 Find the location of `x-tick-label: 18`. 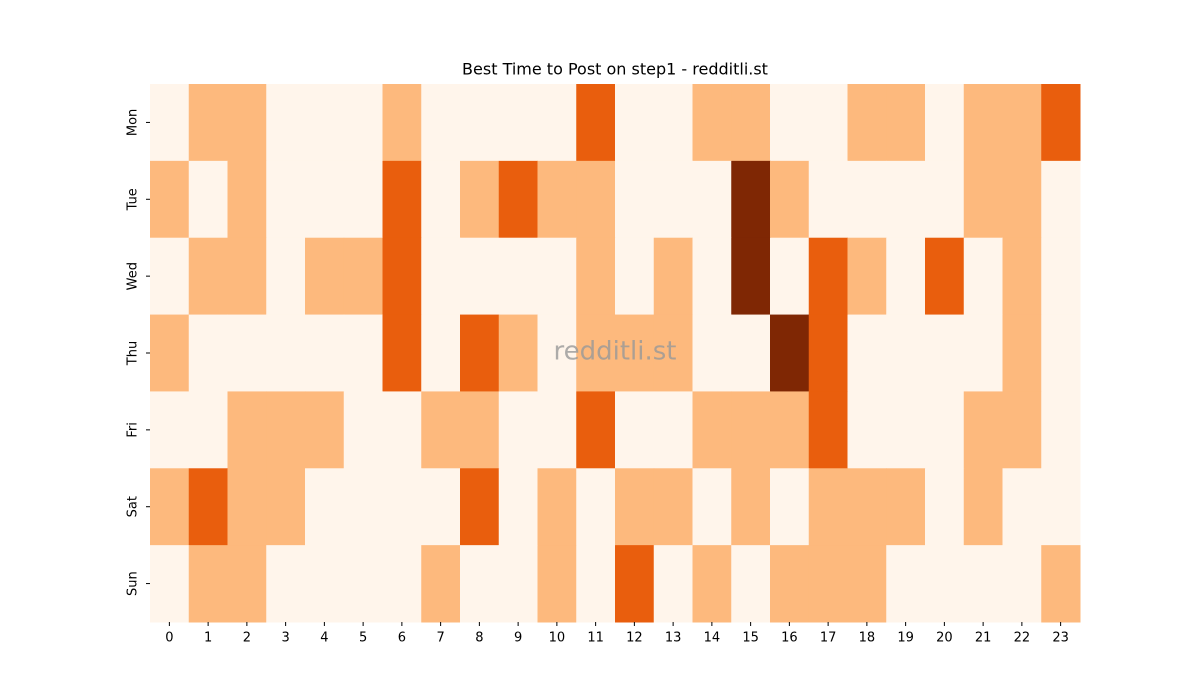

x-tick-label: 18 is located at coordinates (867, 638).